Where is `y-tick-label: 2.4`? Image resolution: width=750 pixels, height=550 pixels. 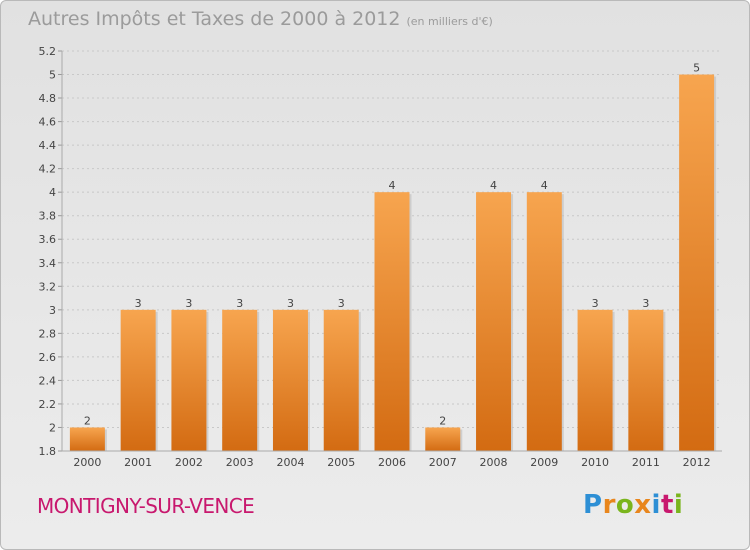 y-tick-label: 2.4 is located at coordinates (48, 380).